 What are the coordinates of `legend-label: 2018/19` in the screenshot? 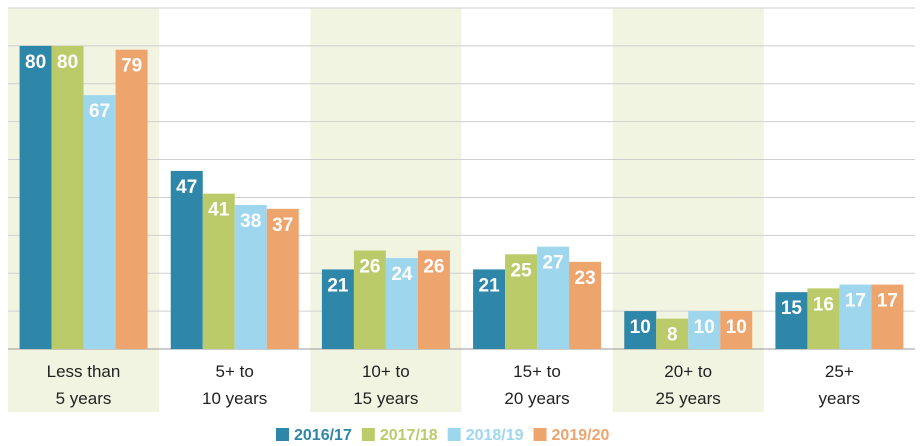 It's located at (495, 435).